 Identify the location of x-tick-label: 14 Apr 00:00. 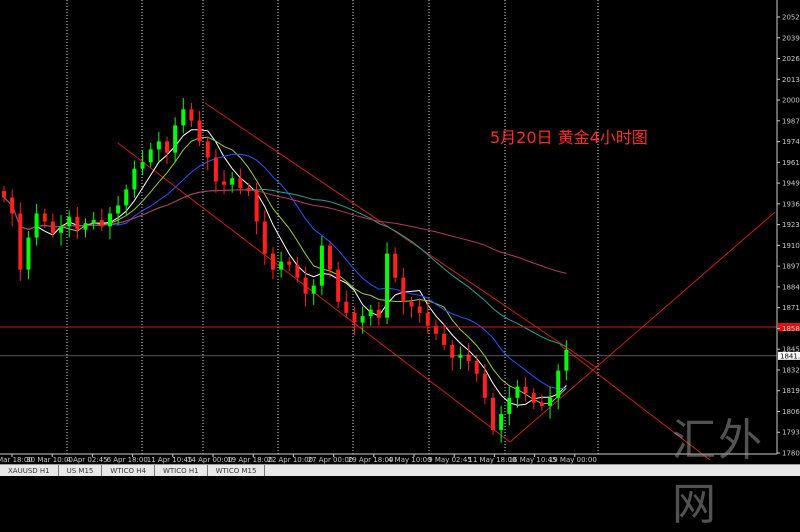
(210, 460).